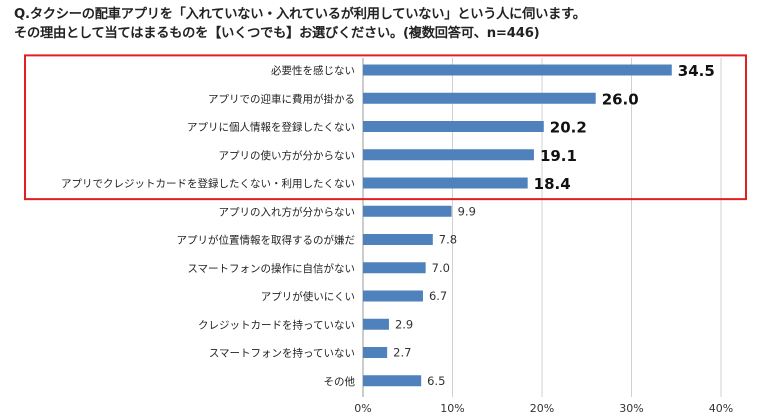 The width and height of the screenshot is (765, 418). I want to click on x-tick-label: 10%, so click(452, 408).